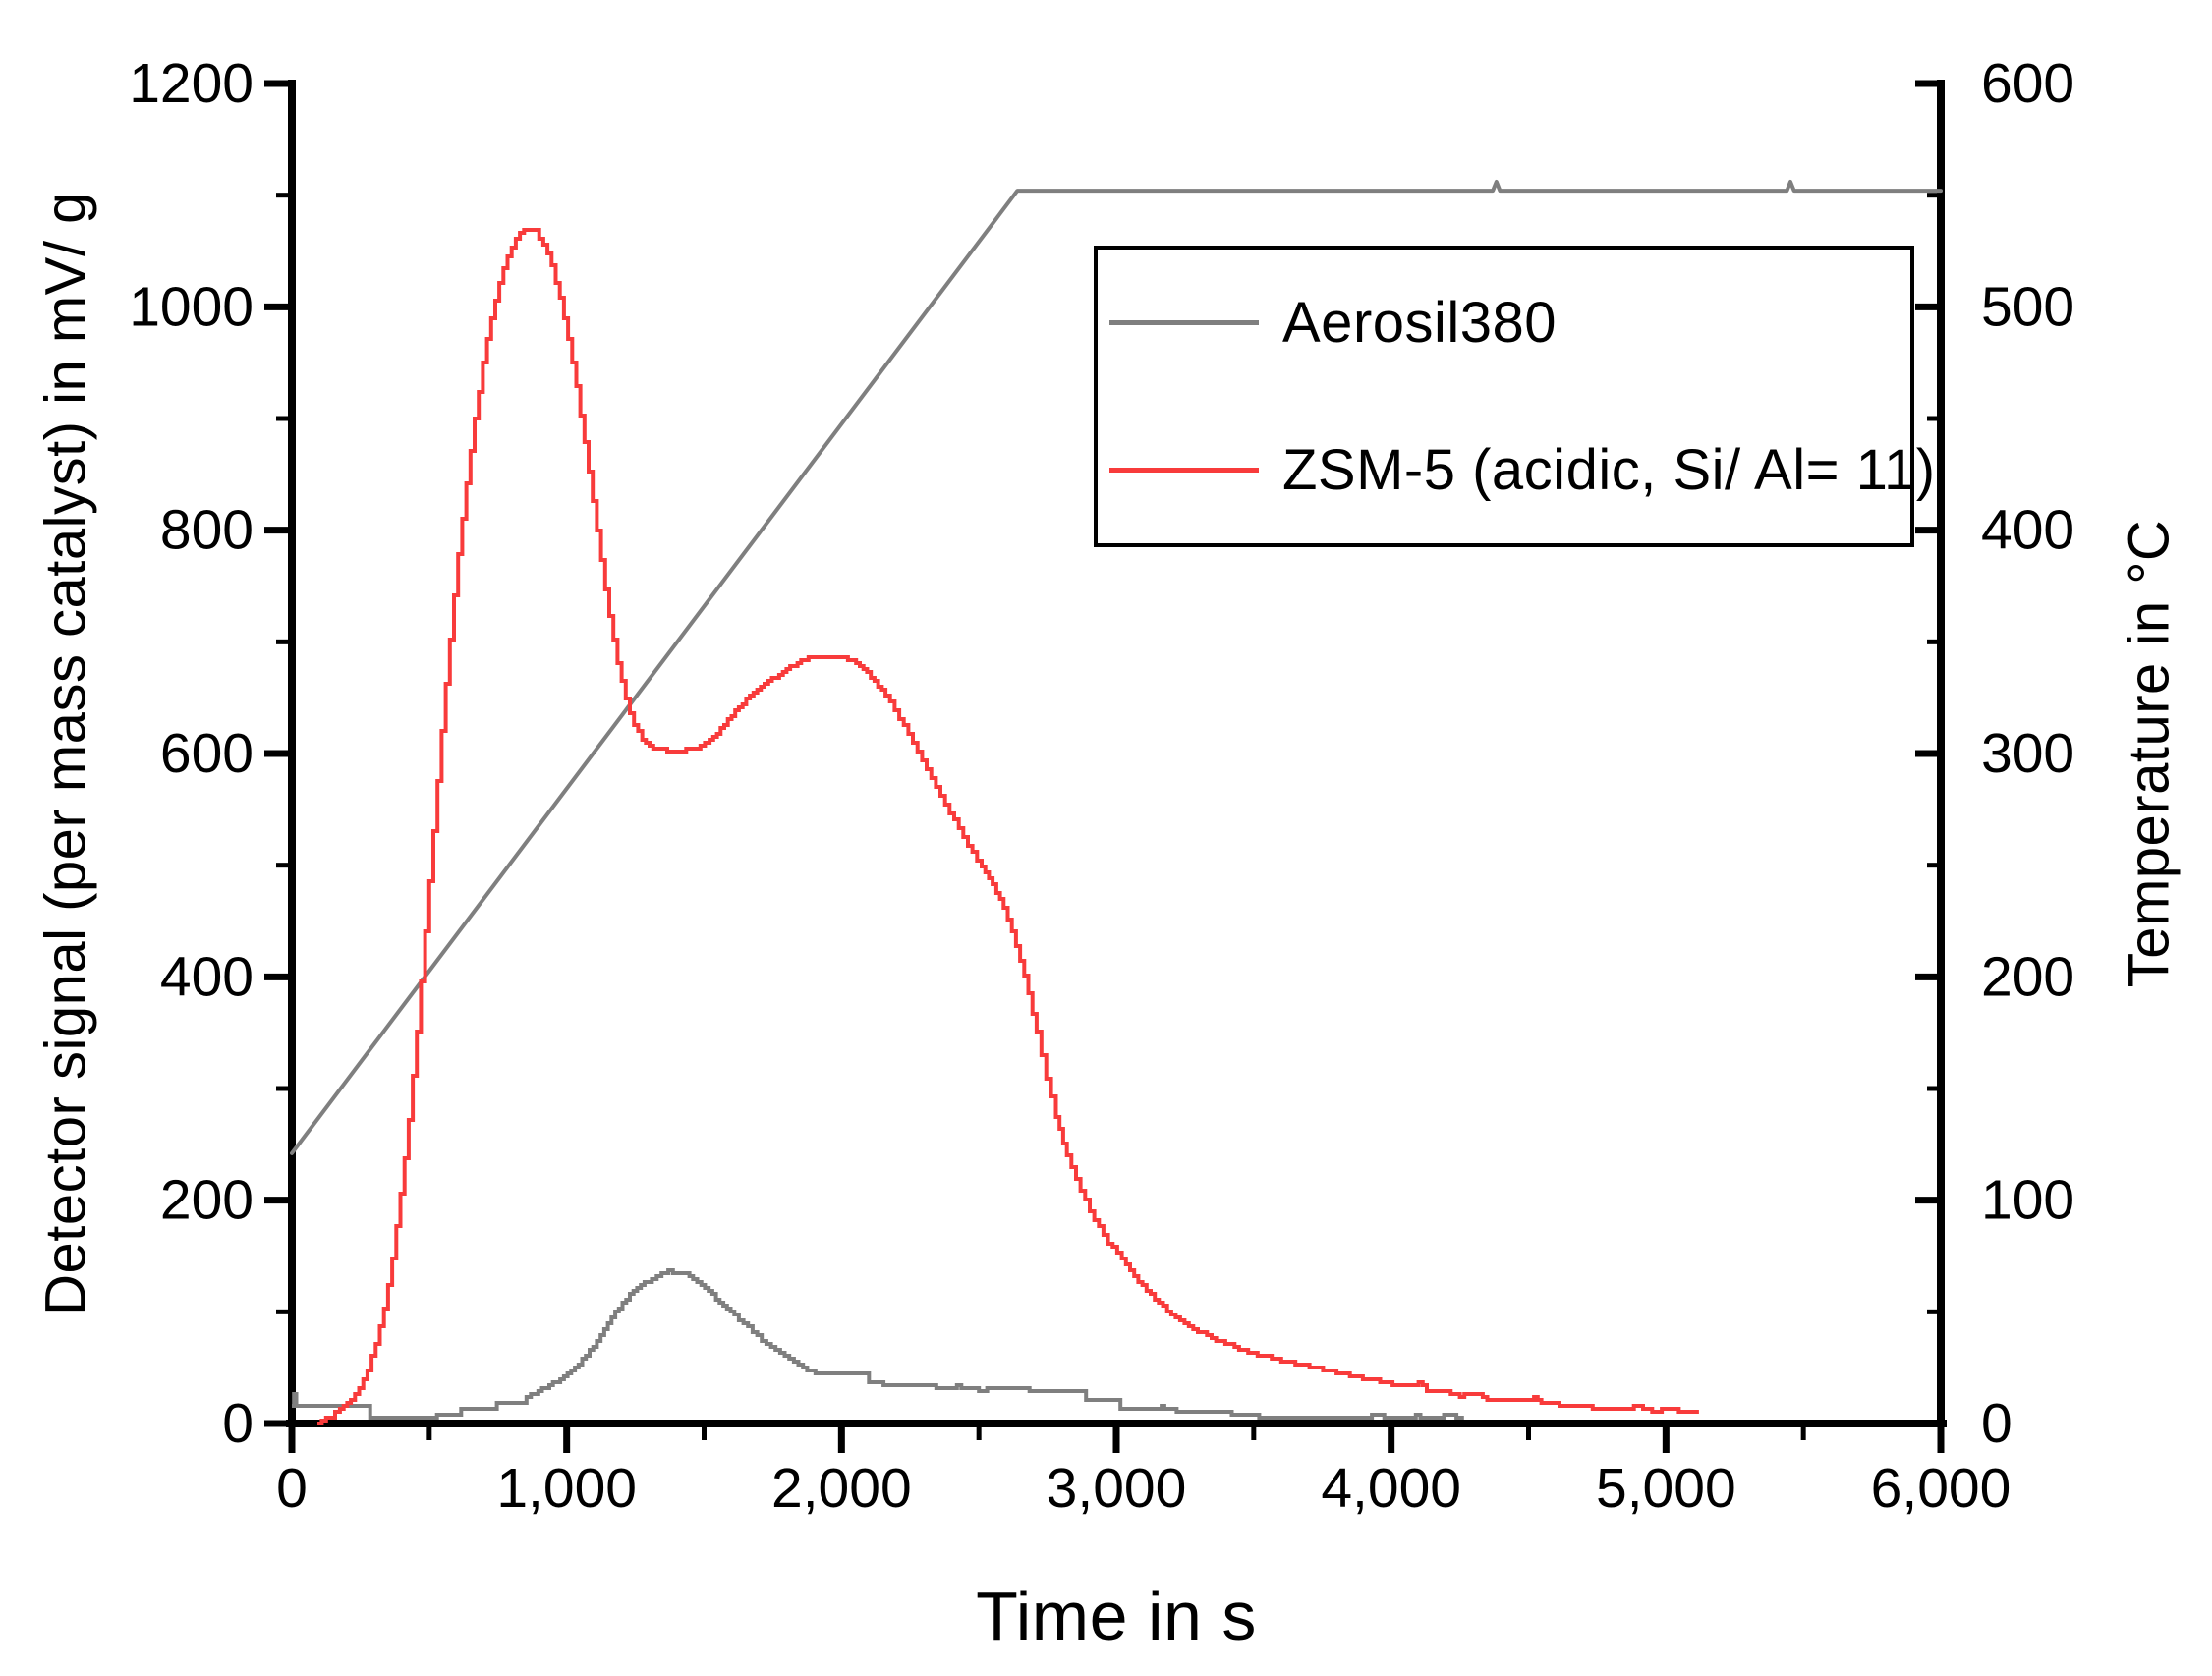 The height and width of the screenshot is (1676, 2212). I want to click on y-right-tick-label: 0, so click(1997, 1423).